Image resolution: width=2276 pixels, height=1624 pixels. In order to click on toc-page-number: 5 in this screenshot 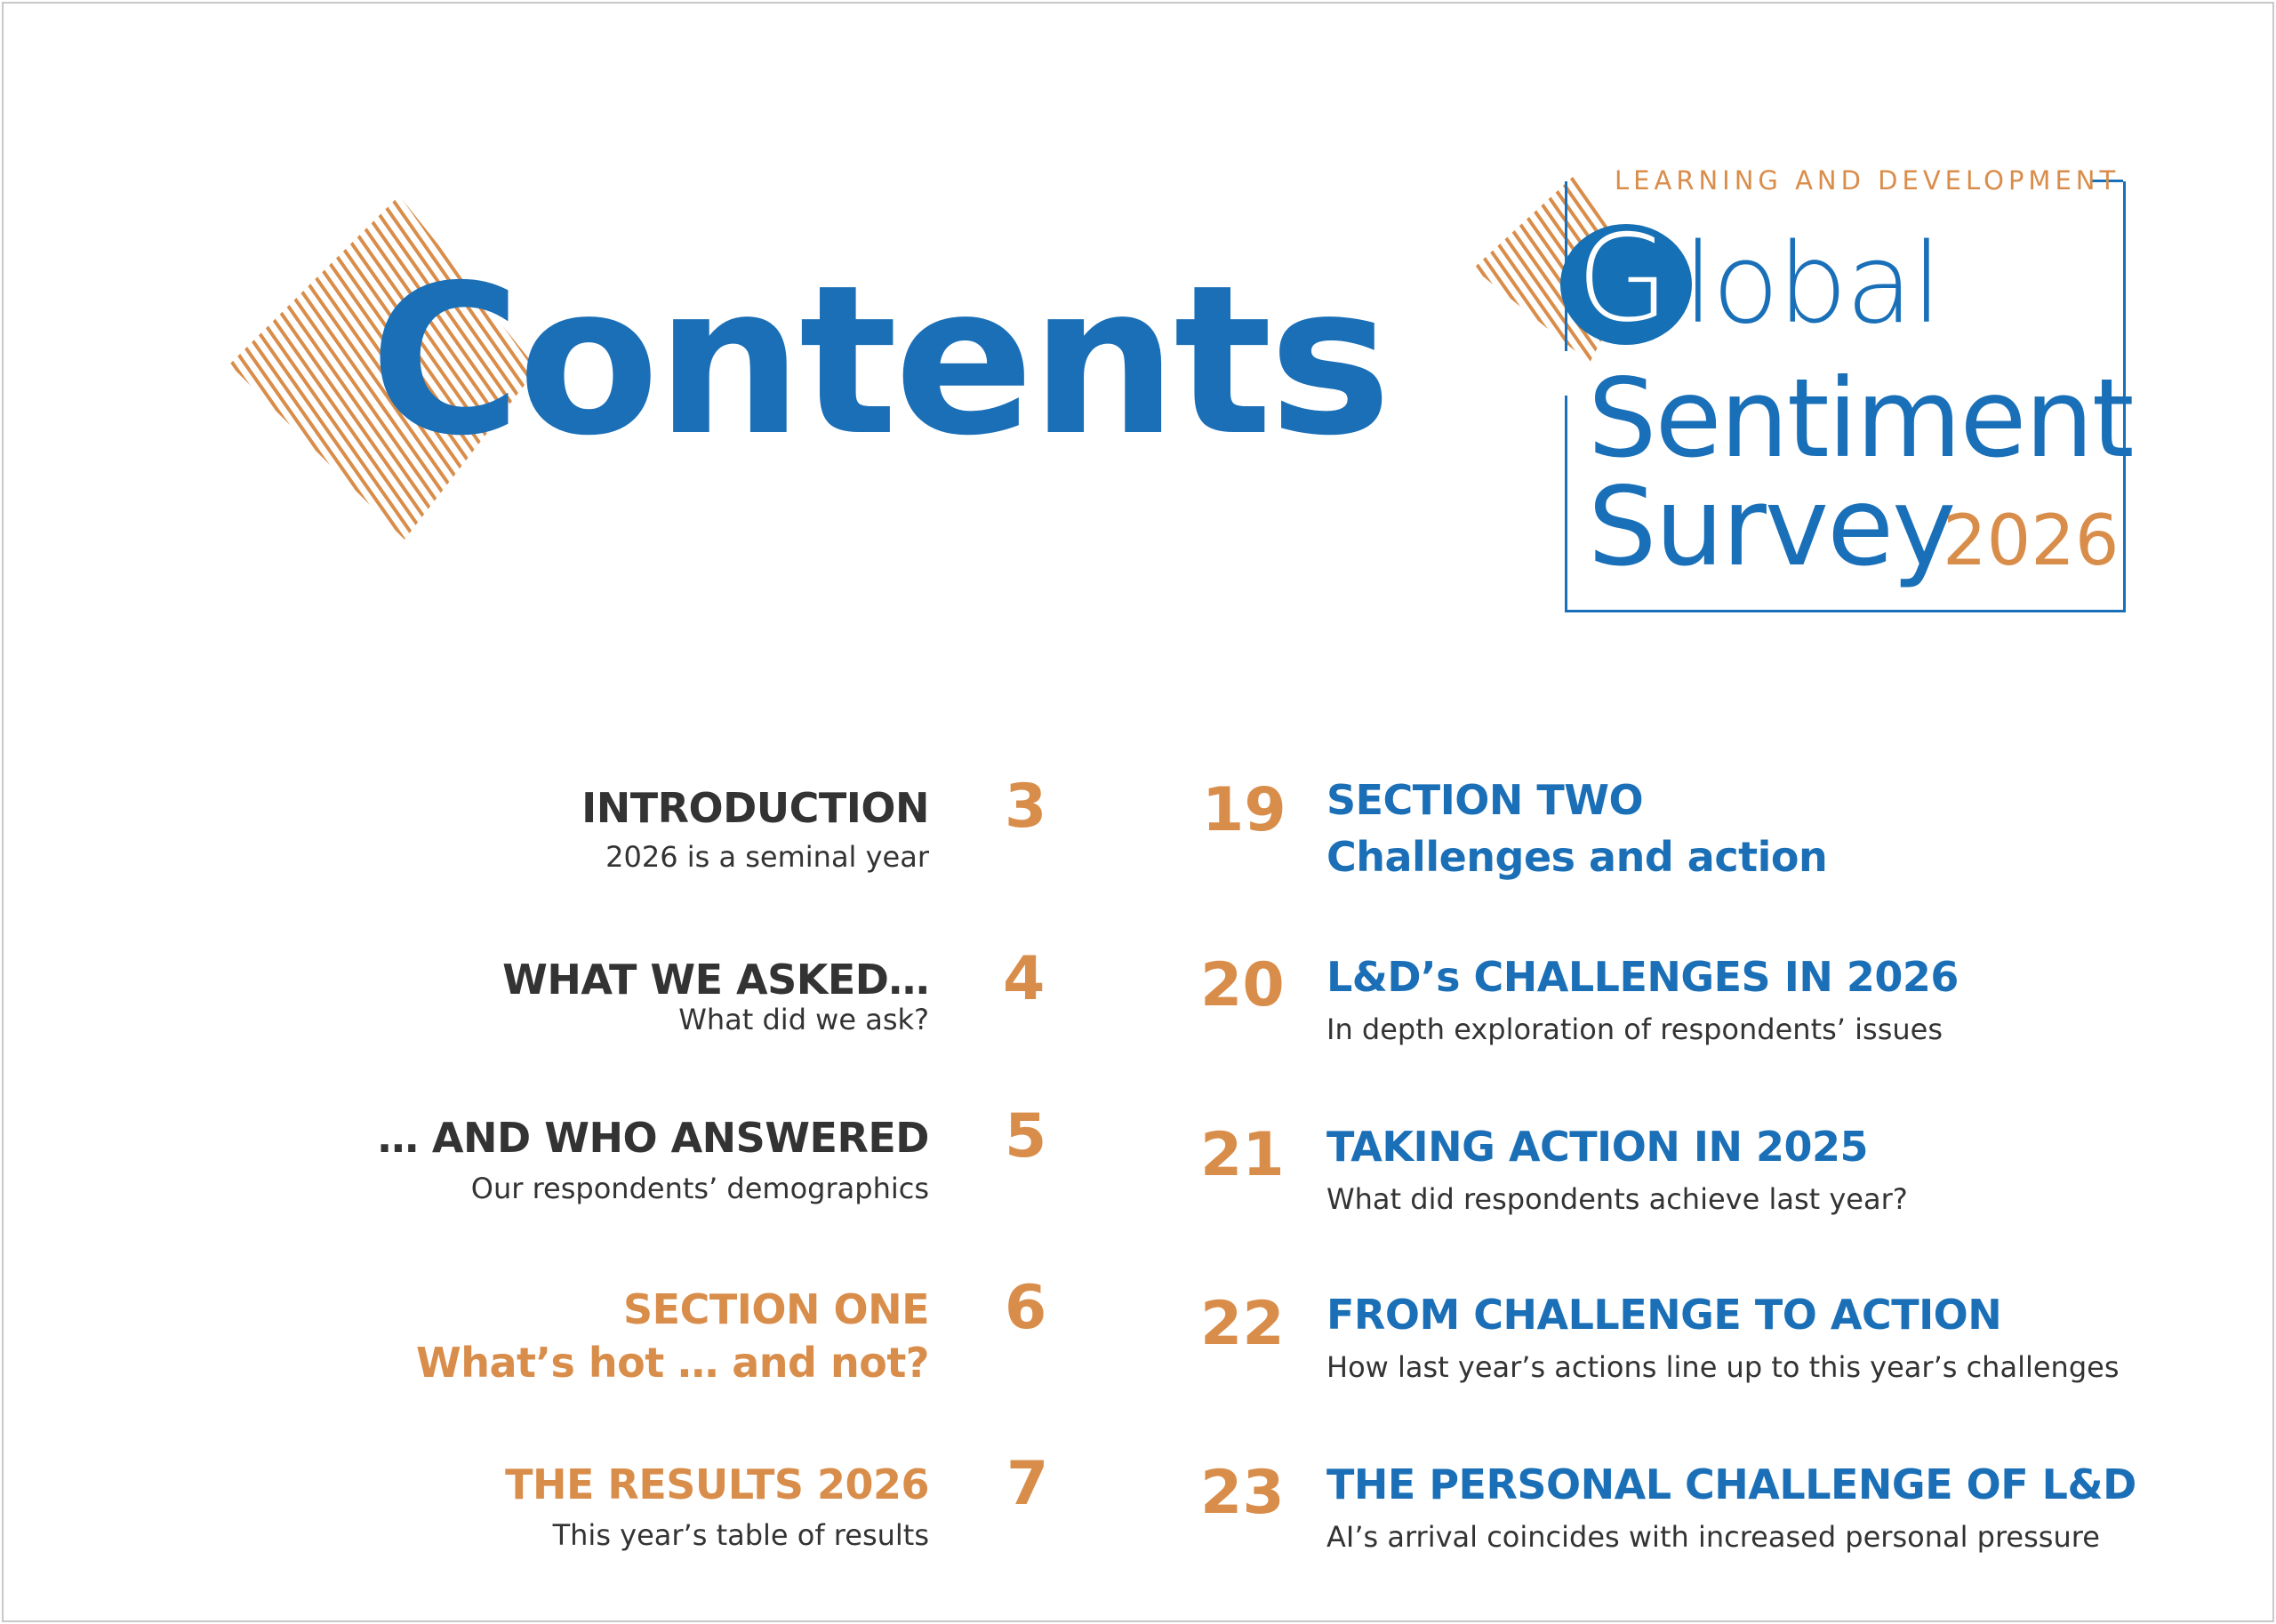, I will do `click(1026, 1136)`.